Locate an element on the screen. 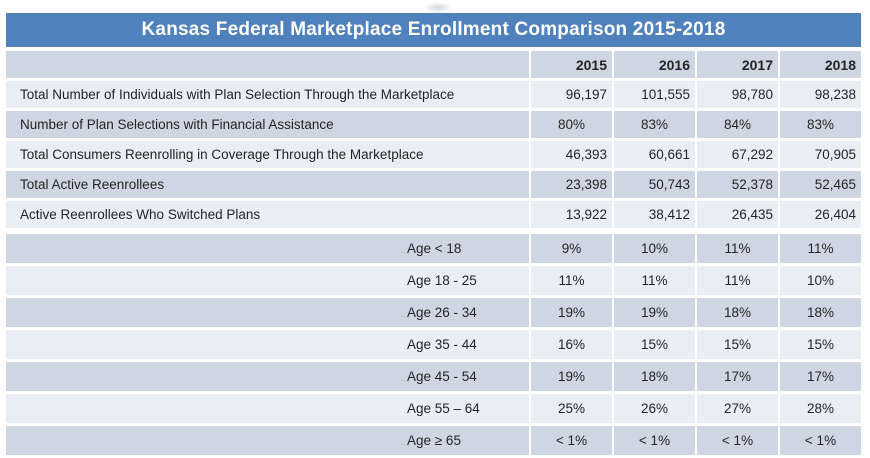 This screenshot has width=870, height=458. year-header-row: 2015 2016 2017 2018 is located at coordinates (433, 64).